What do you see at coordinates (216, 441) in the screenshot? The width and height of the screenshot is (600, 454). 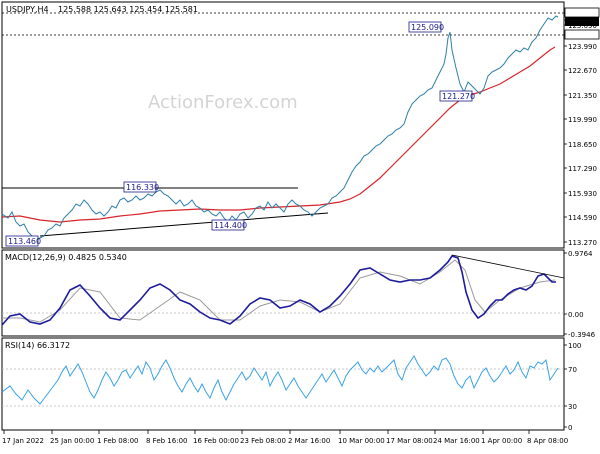 I see `x-tick-label: 16 Feb 00:00` at bounding box center [216, 441].